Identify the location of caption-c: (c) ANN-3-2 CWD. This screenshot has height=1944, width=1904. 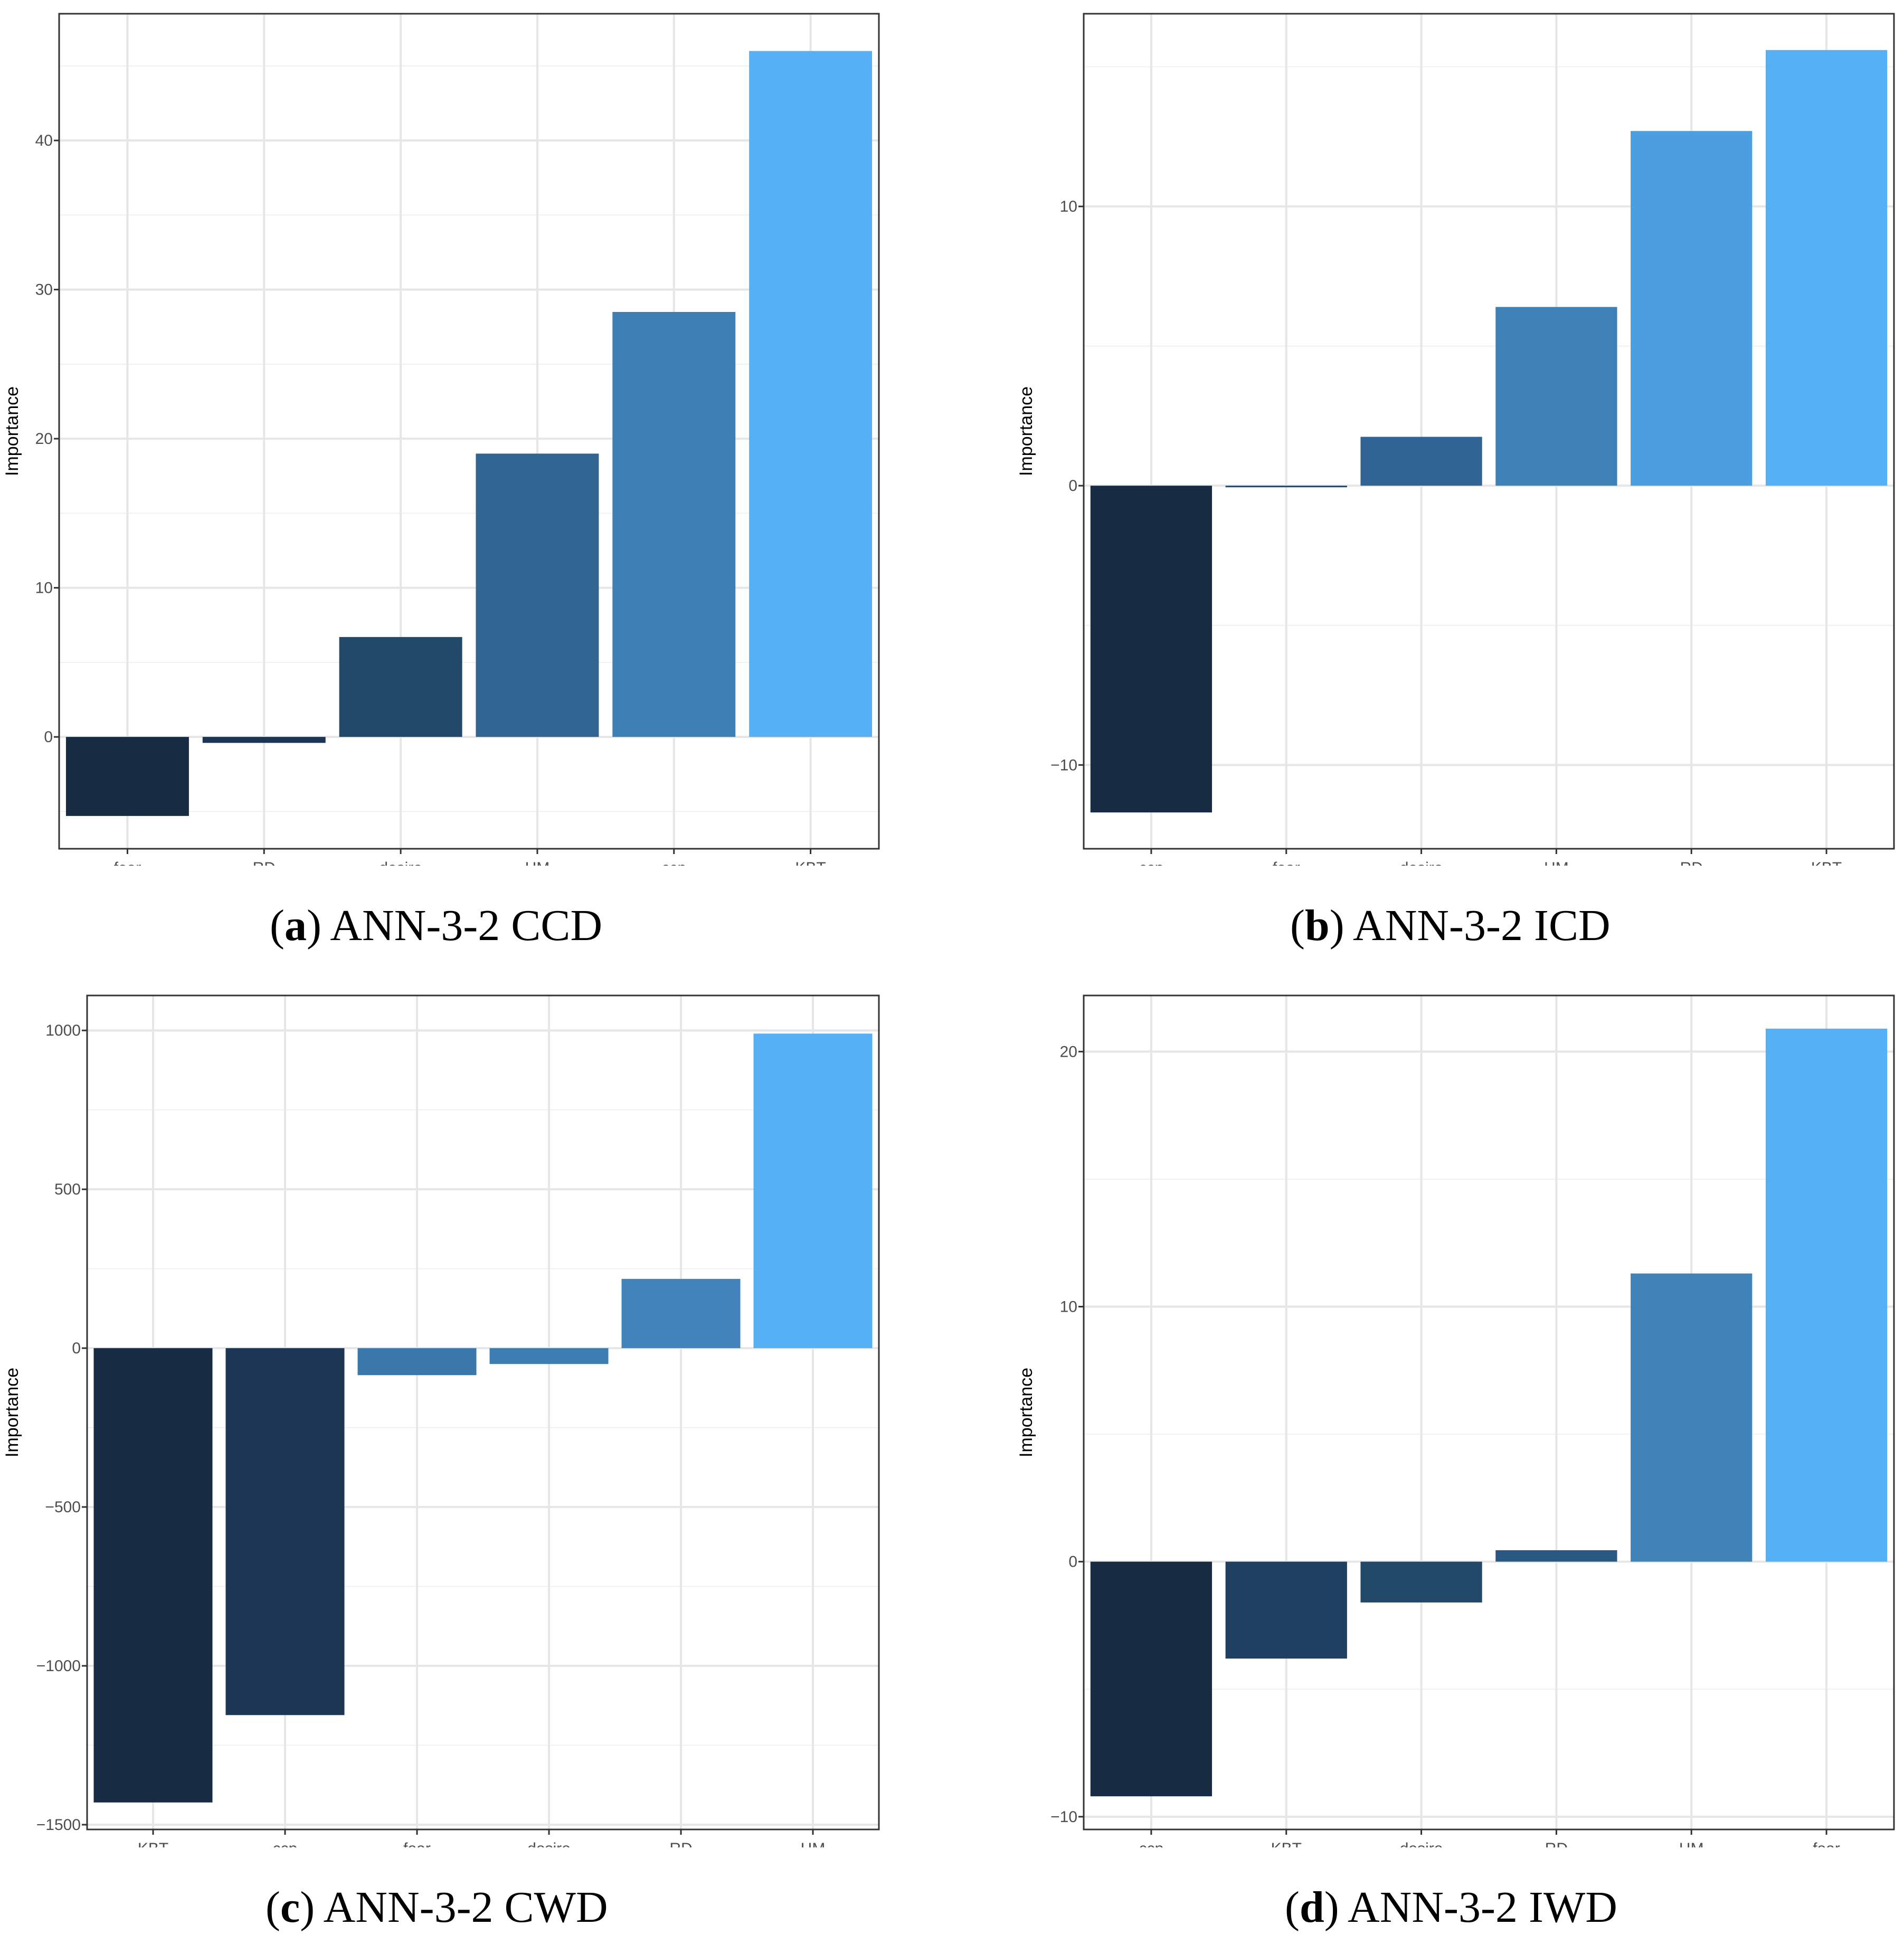
(437, 1907).